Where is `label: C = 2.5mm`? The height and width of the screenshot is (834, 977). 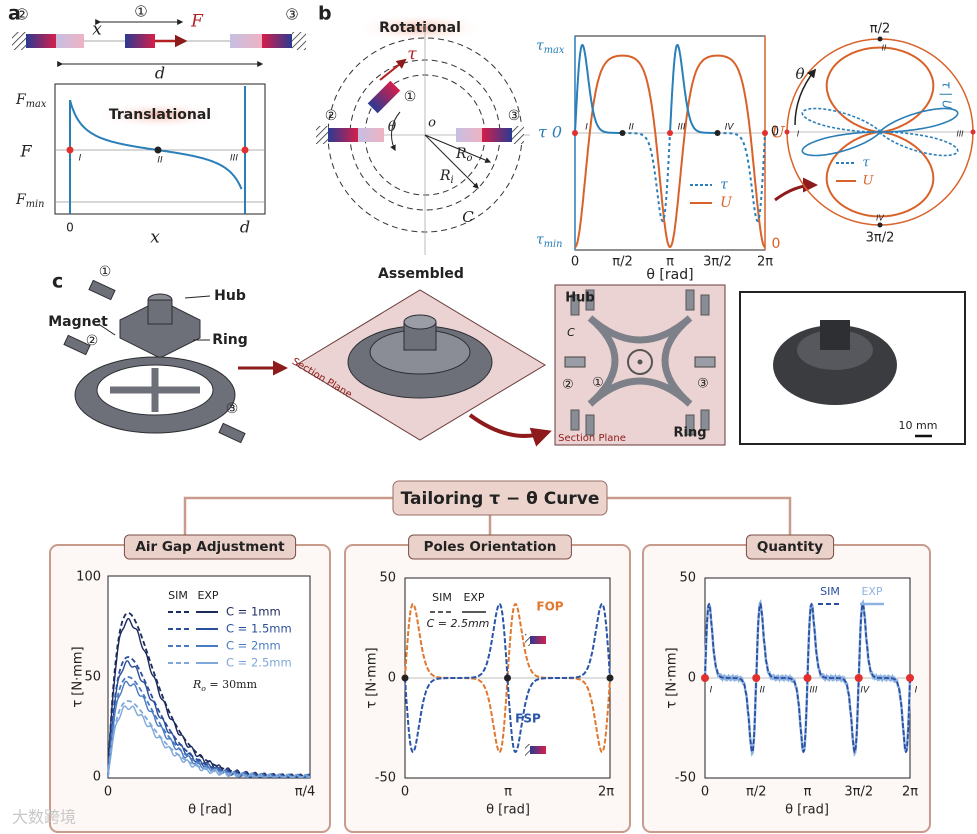 label: C = 2.5mm is located at coordinates (458, 623).